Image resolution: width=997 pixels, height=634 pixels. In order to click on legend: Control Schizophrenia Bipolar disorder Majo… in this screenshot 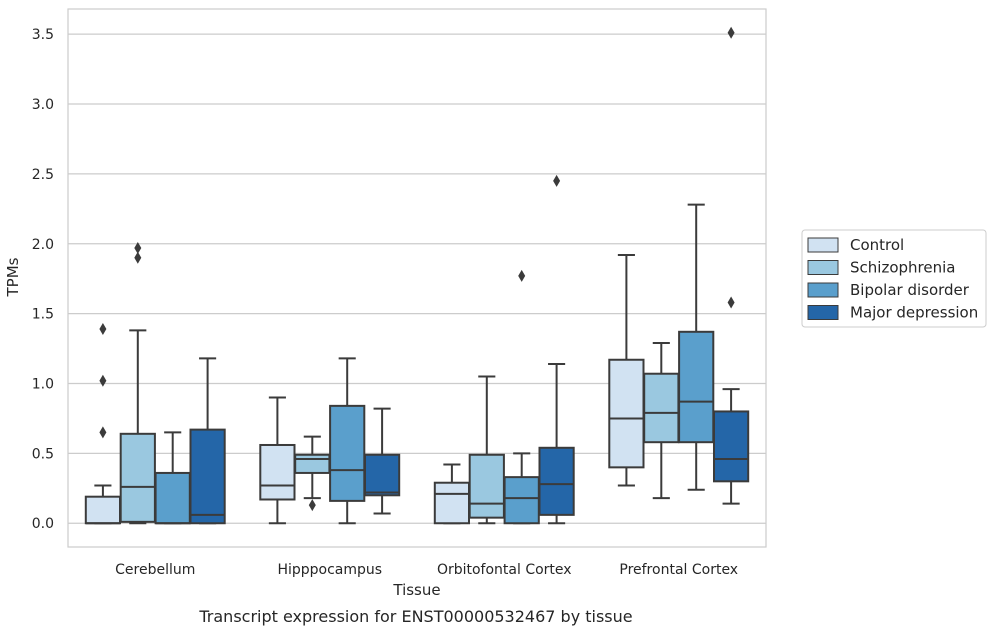, I will do `click(894, 278)`.